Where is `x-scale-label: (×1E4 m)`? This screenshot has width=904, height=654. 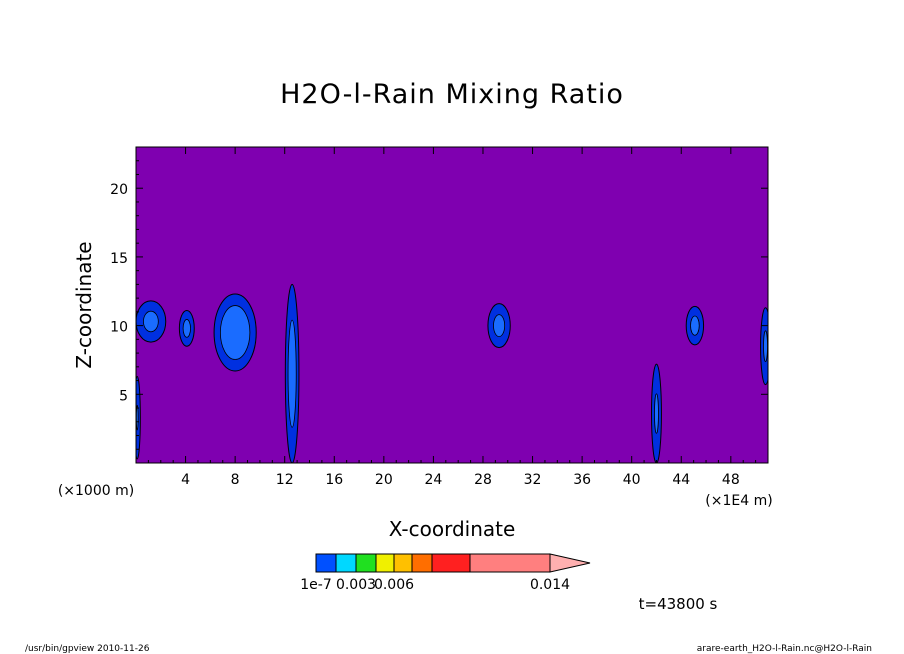
x-scale-label: (×1E4 m) is located at coordinates (738, 501).